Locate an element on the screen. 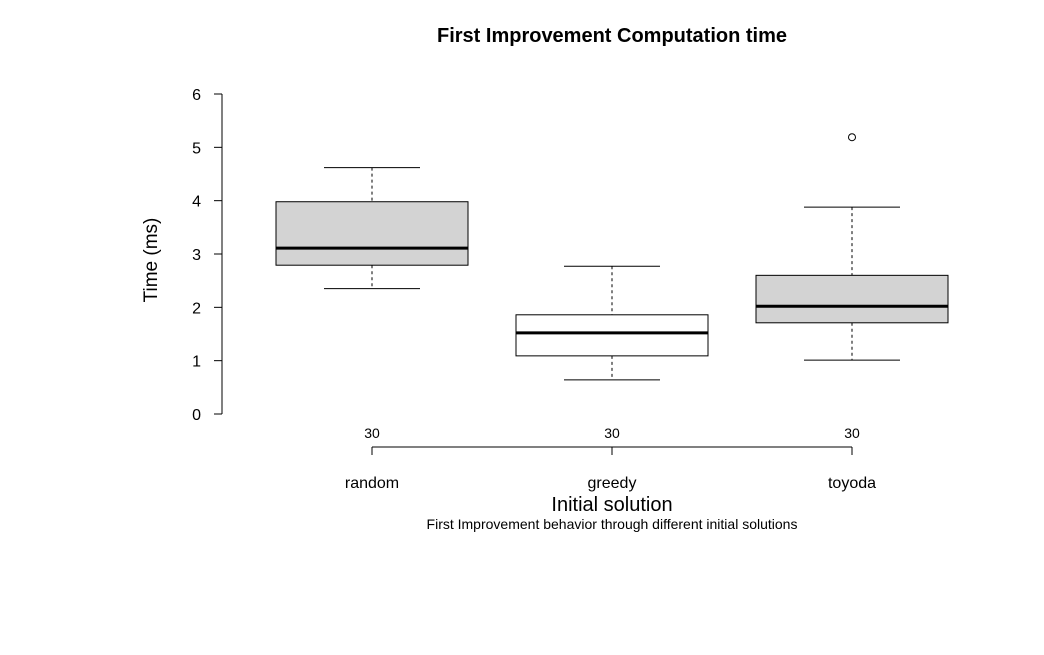  x-axis: 30 random 30 greedy 30 toyoda is located at coordinates (610, 458).